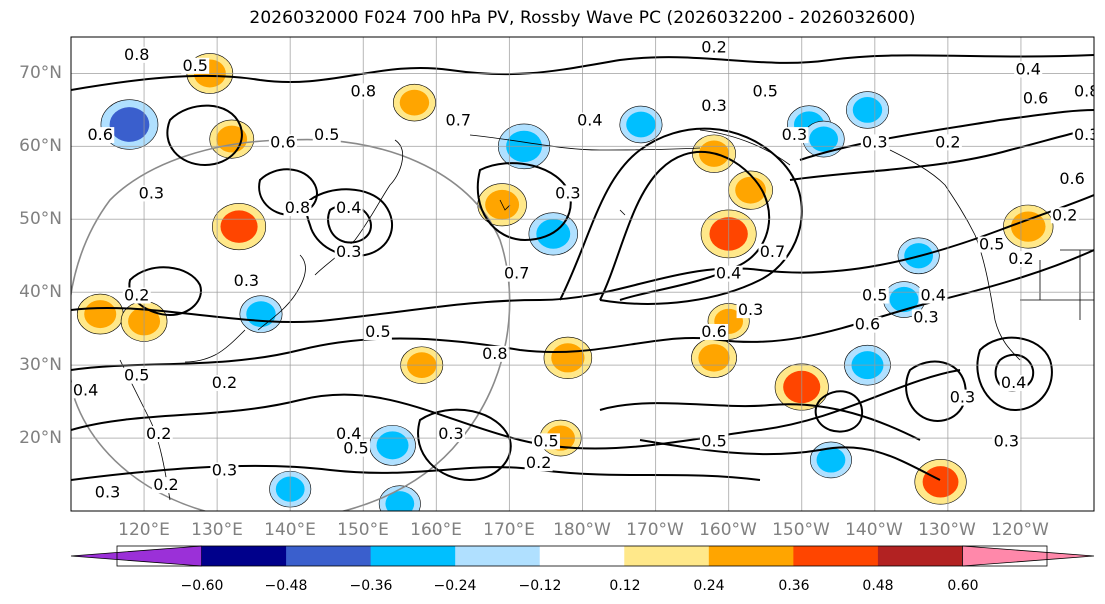 The height and width of the screenshot is (604, 1105). Describe the element at coordinates (540, 586) in the screenshot. I see `colorbar-tick-label: −0.12` at that location.